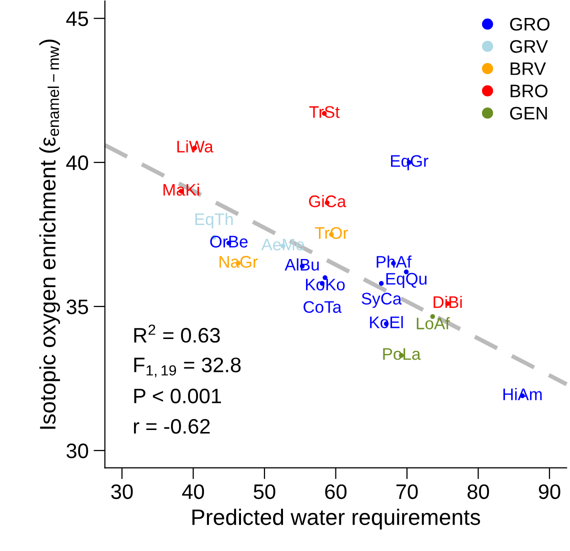 The image size is (570, 551). Describe the element at coordinates (448, 302) in the screenshot. I see `data-label: DiBi` at that location.